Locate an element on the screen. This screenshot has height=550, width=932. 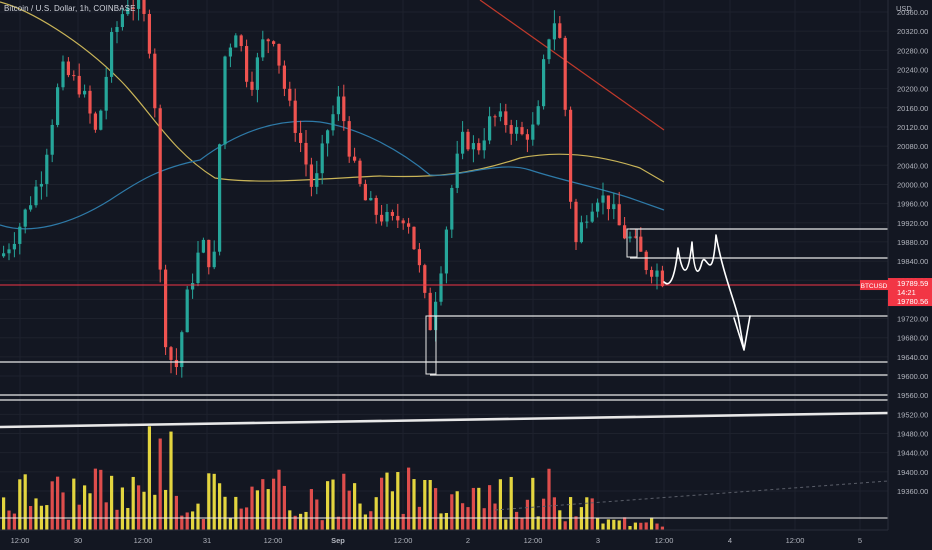
price-tag-text: 19780.56 is located at coordinates (912, 301).